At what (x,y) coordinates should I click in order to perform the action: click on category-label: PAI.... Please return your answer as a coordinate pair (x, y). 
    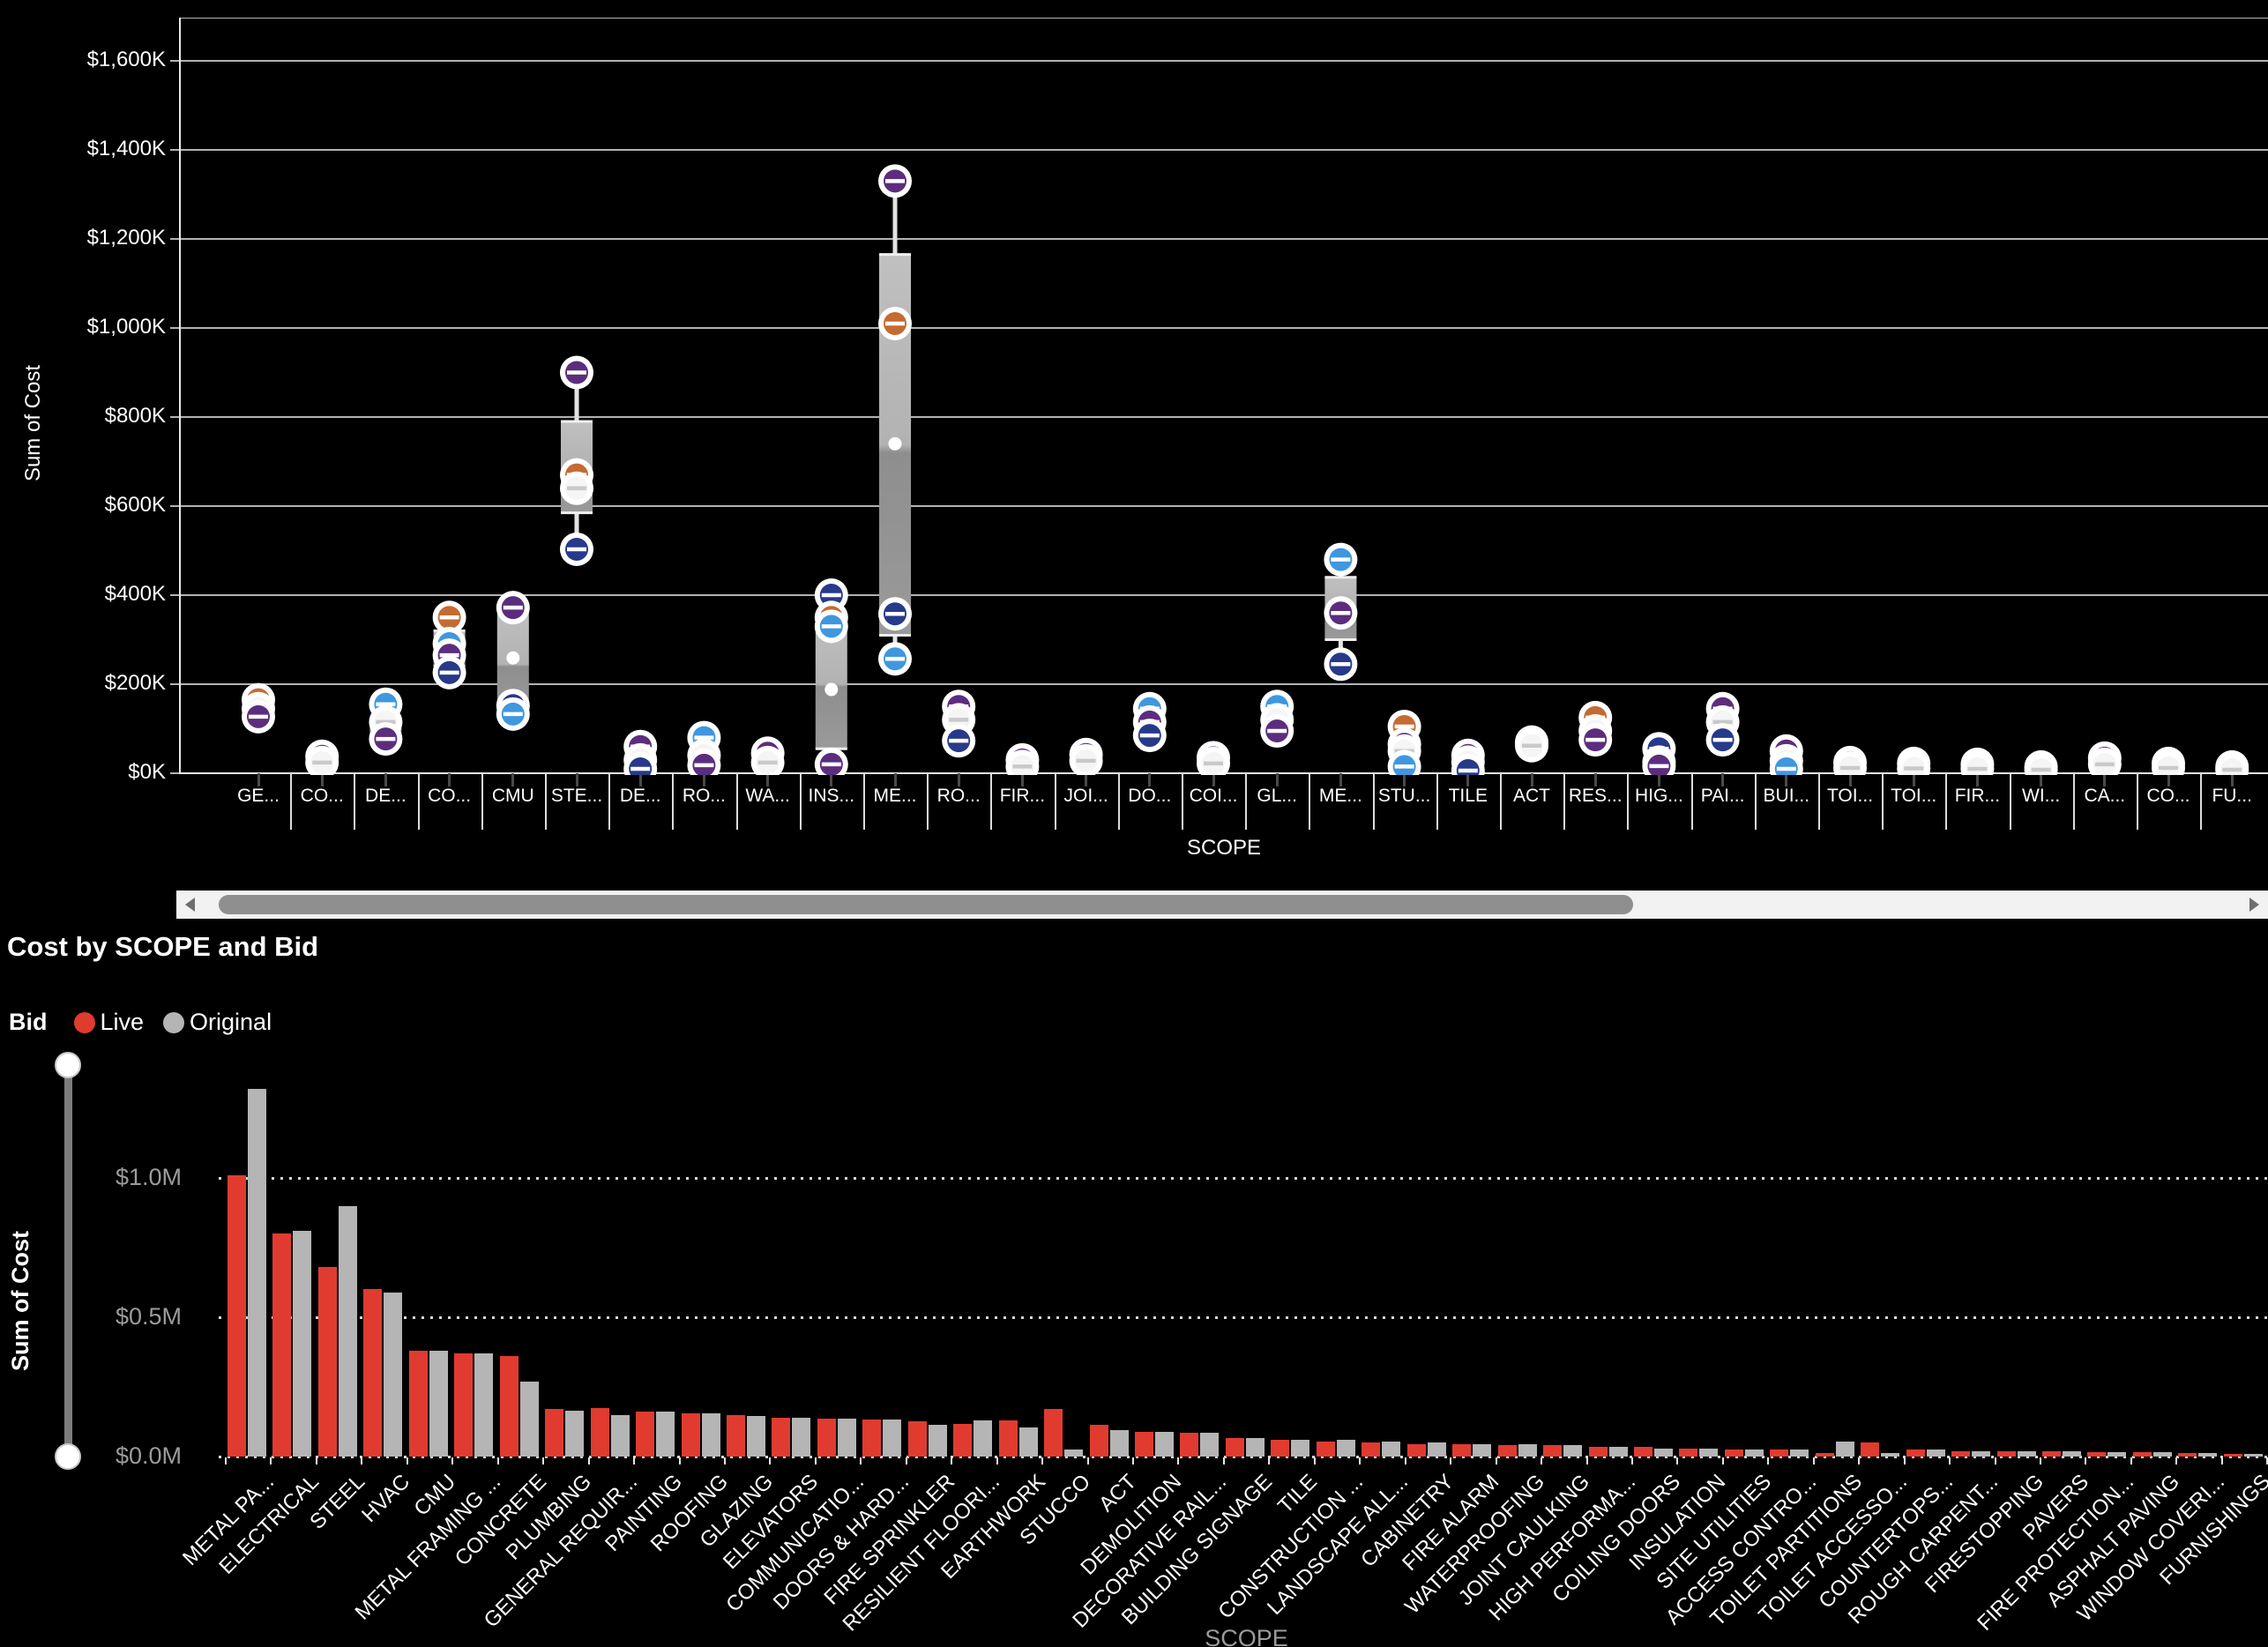
    Looking at the image, I should click on (1722, 796).